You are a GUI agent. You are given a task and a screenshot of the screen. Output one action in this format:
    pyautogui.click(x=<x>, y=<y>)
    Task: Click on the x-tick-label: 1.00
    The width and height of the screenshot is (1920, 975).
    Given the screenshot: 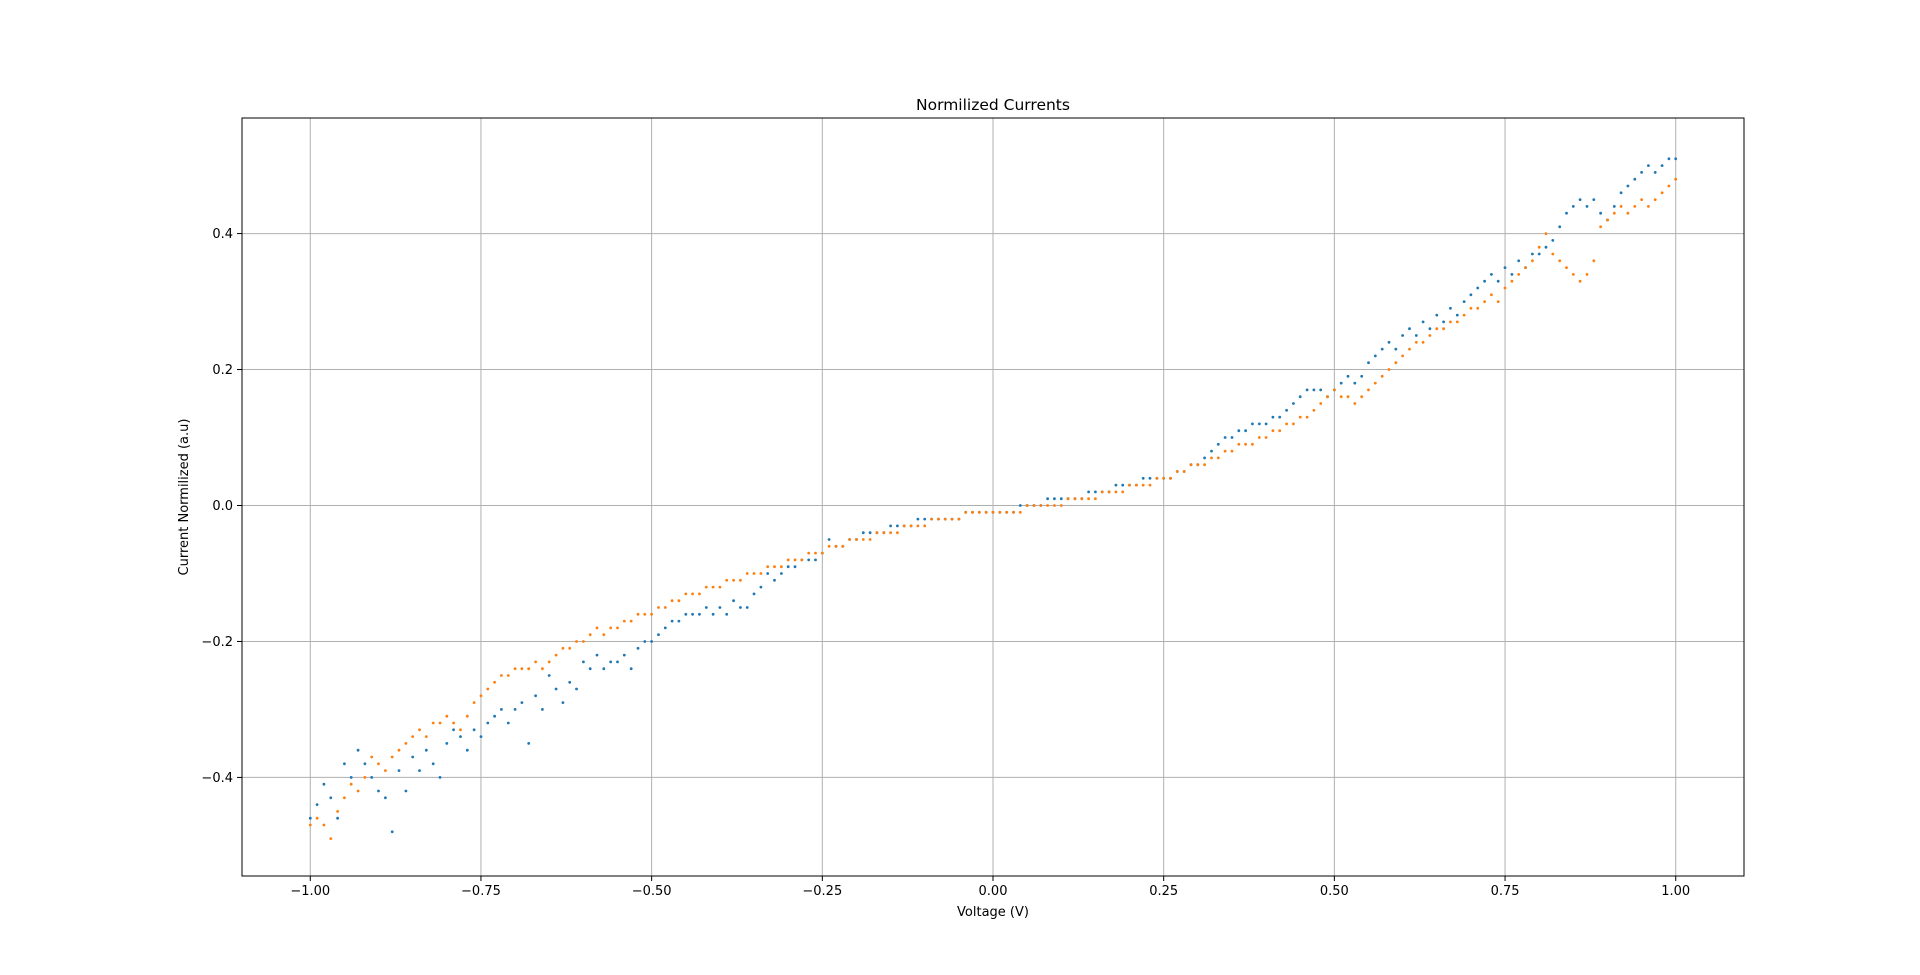 What is the action you would take?
    pyautogui.click(x=1675, y=891)
    